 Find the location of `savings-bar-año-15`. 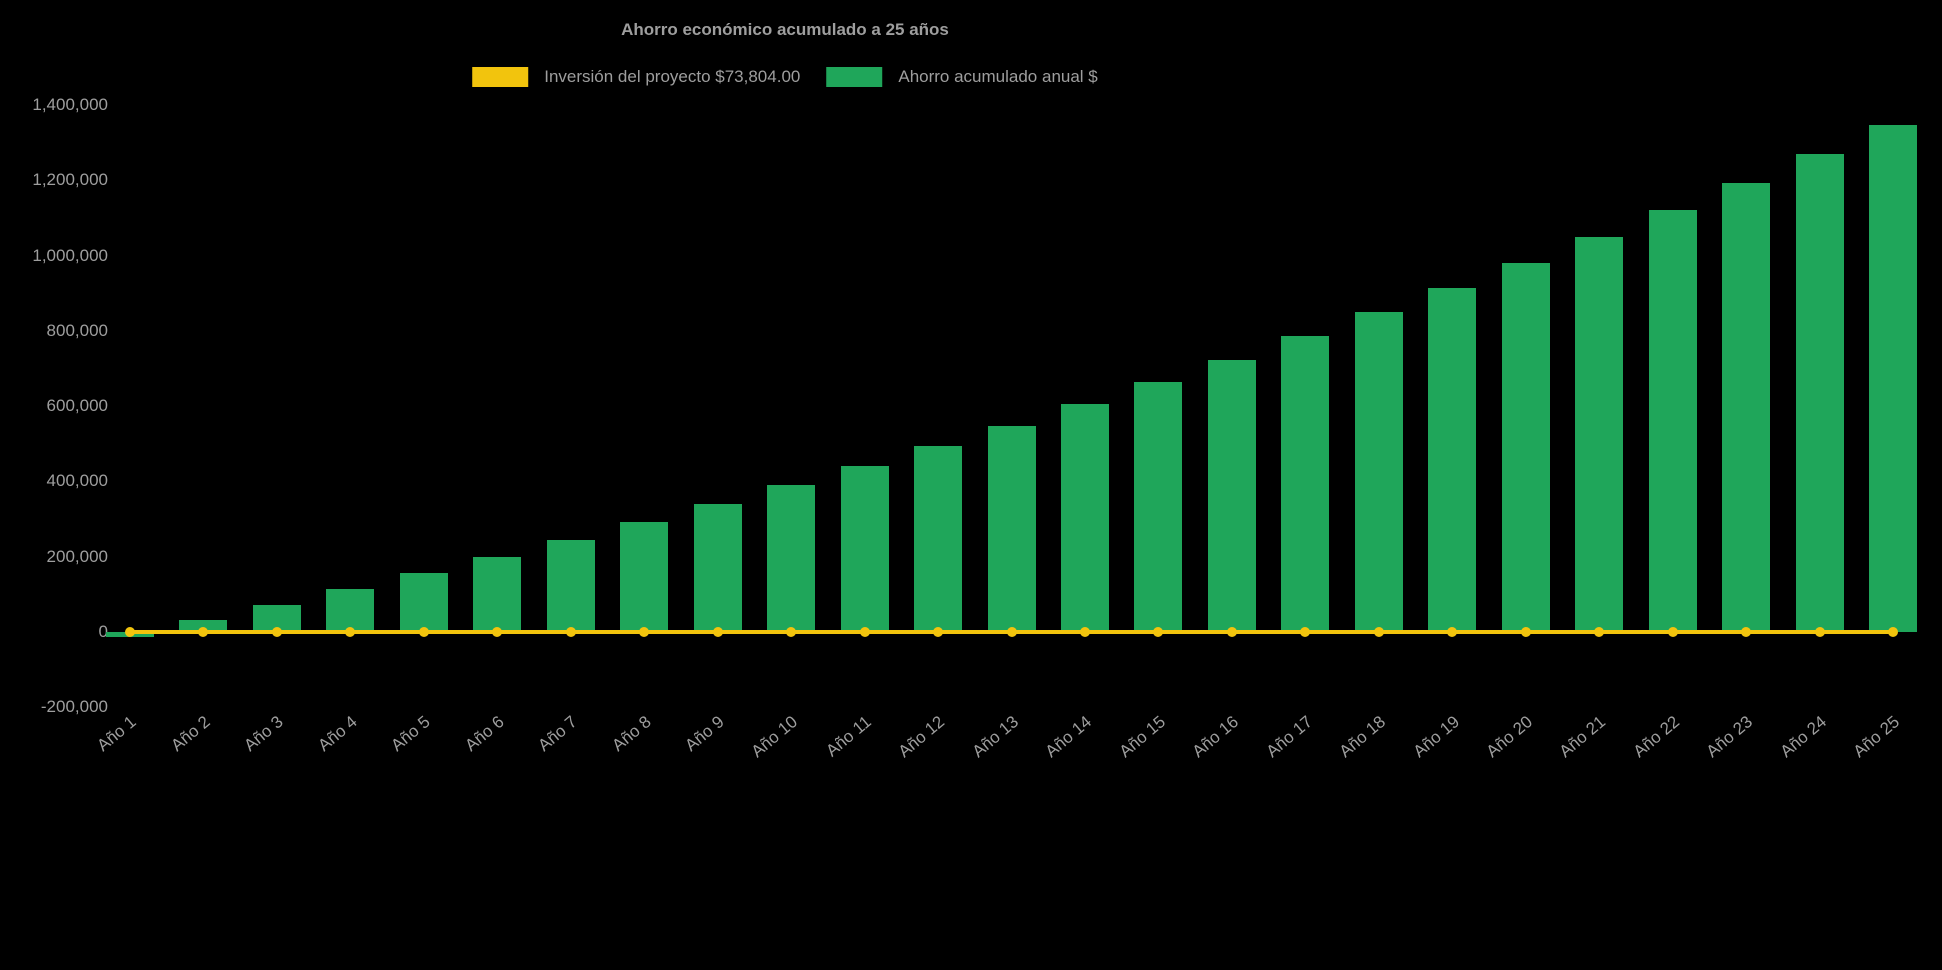

savings-bar-año-15 is located at coordinates (1158, 507).